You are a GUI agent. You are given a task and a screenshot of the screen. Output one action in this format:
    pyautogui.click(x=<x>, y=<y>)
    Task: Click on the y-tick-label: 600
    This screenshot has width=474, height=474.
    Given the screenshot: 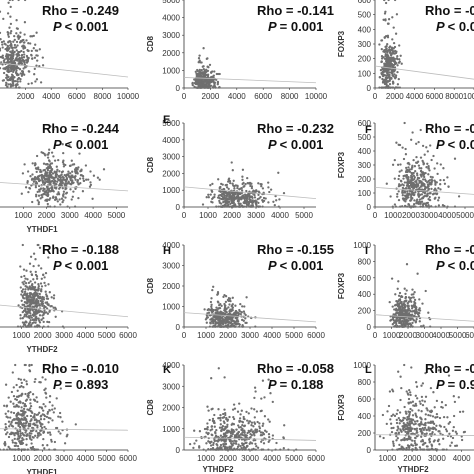 What is the action you would take?
    pyautogui.click(x=365, y=123)
    